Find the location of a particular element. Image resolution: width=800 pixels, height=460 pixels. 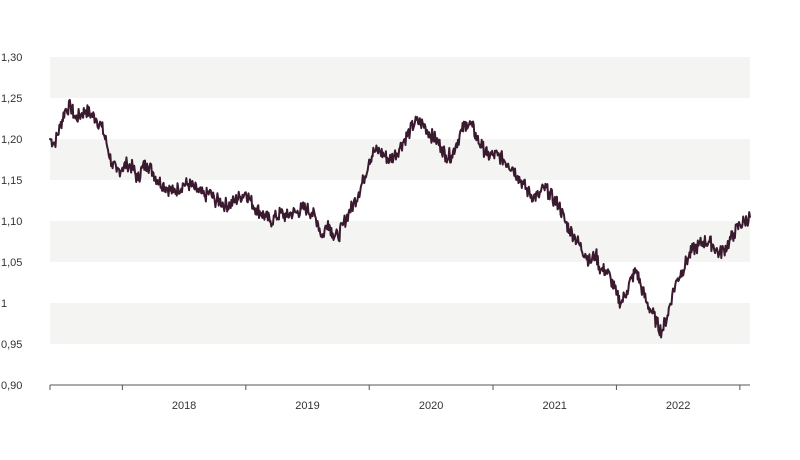

y-tick-label: 1,10 is located at coordinates (11, 222).